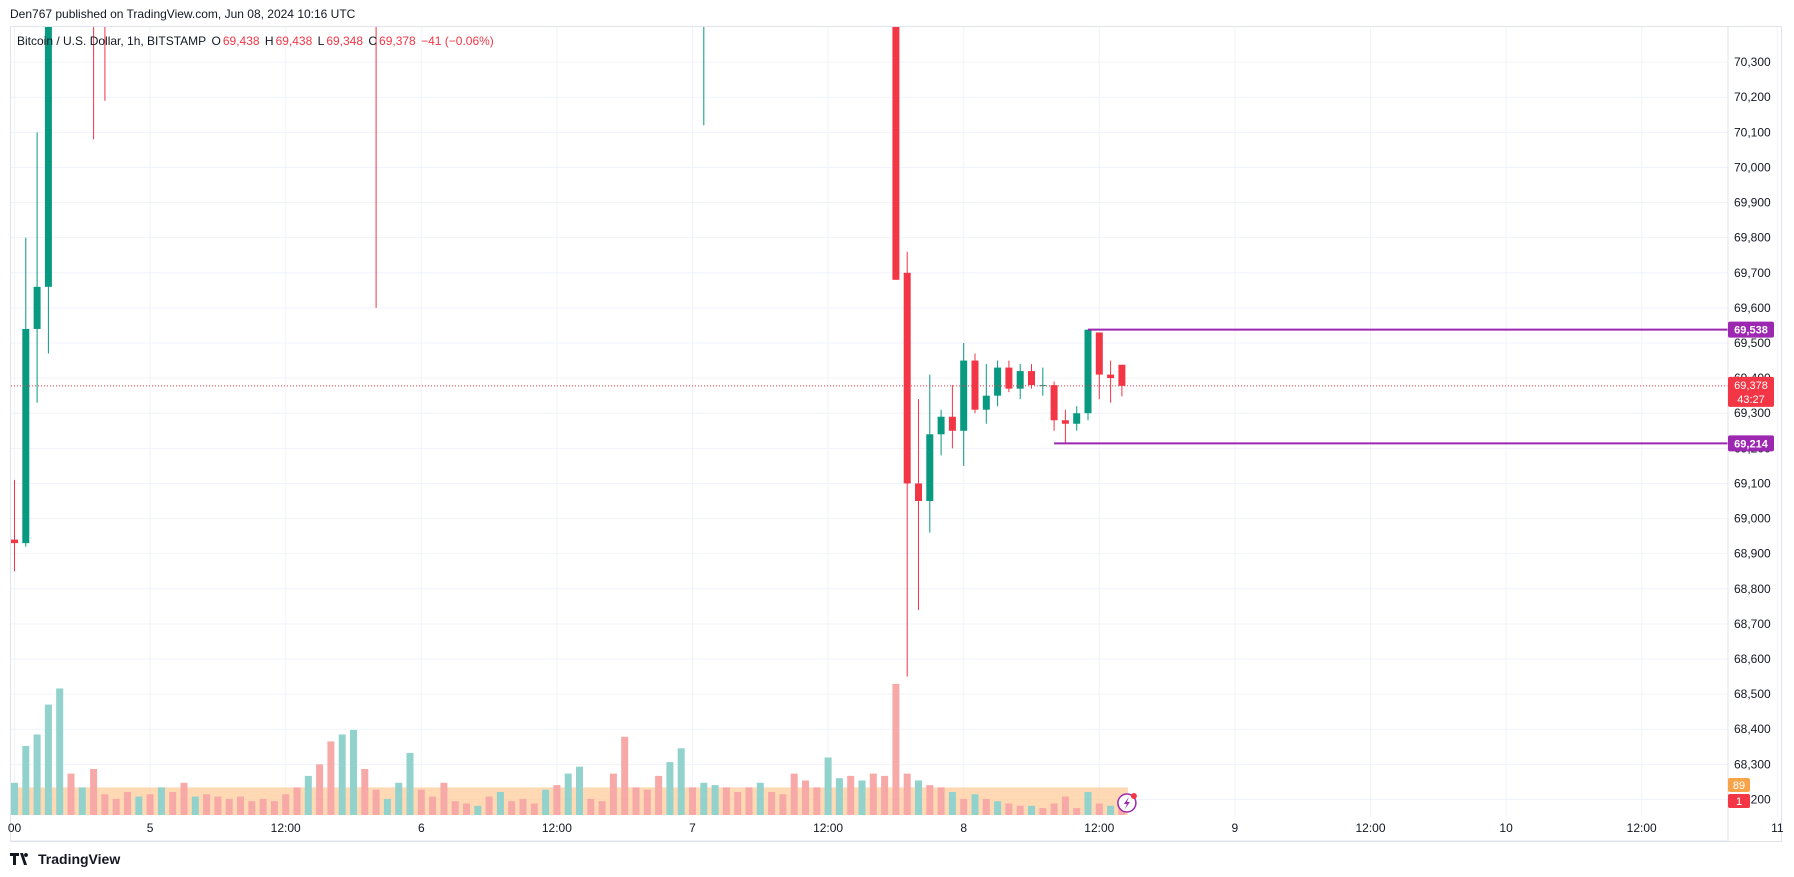 The height and width of the screenshot is (877, 1794). I want to click on countdown-label: 43:27, so click(1751, 400).